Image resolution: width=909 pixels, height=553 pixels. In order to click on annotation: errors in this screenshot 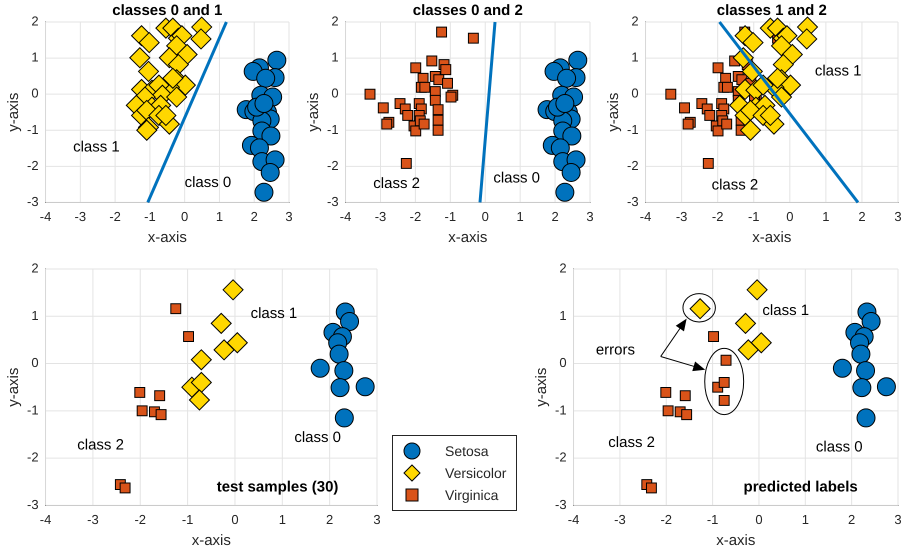, I will do `click(615, 349)`.